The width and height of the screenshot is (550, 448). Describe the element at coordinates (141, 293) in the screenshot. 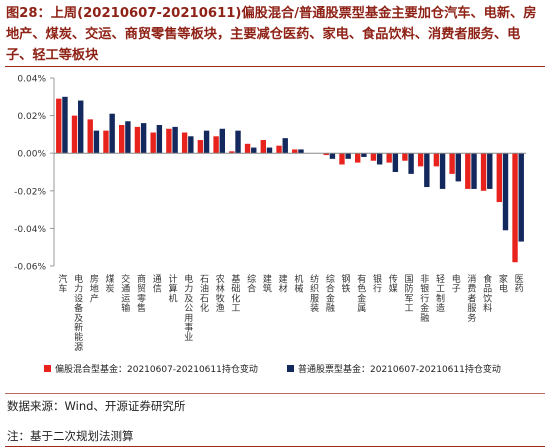

I see `x-category-label: 商贸零售` at that location.